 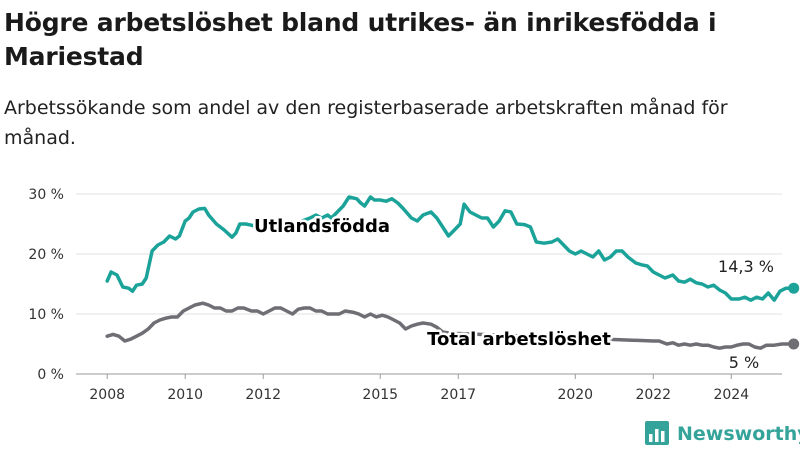 What do you see at coordinates (50, 375) in the screenshot?
I see `y-tick-label: 0 %` at bounding box center [50, 375].